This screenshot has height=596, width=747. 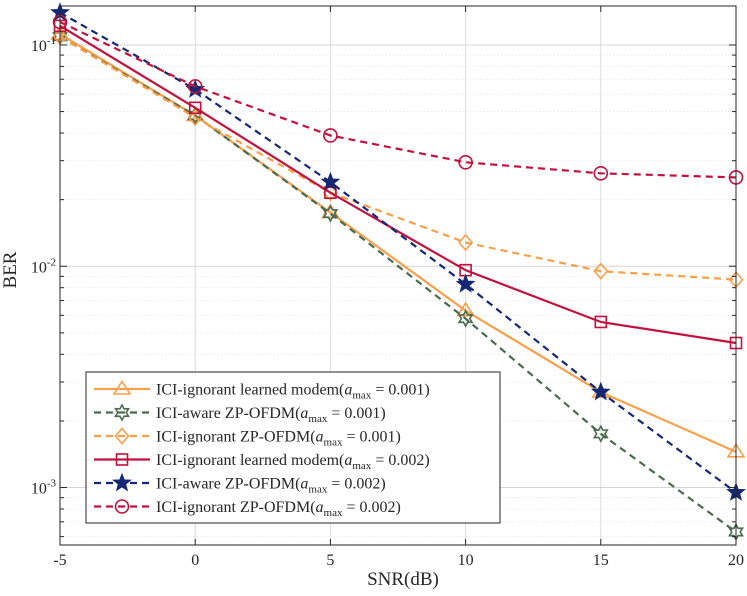 What do you see at coordinates (330, 560) in the screenshot?
I see `x-tick-label: 5` at bounding box center [330, 560].